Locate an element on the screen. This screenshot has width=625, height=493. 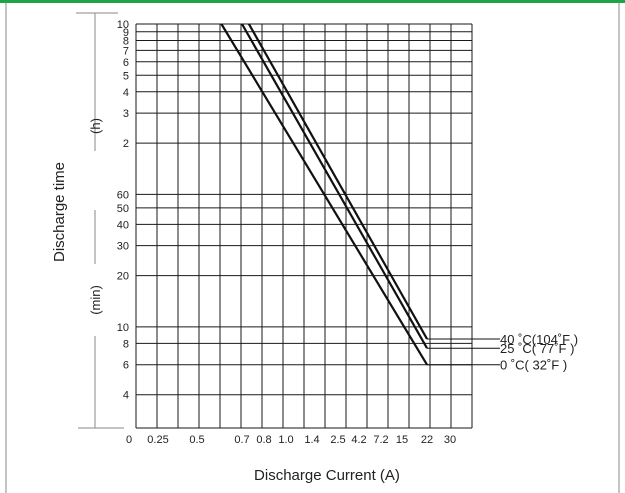
legend-entry: 0 ˚C( 32˚F ) is located at coordinates (533, 365).